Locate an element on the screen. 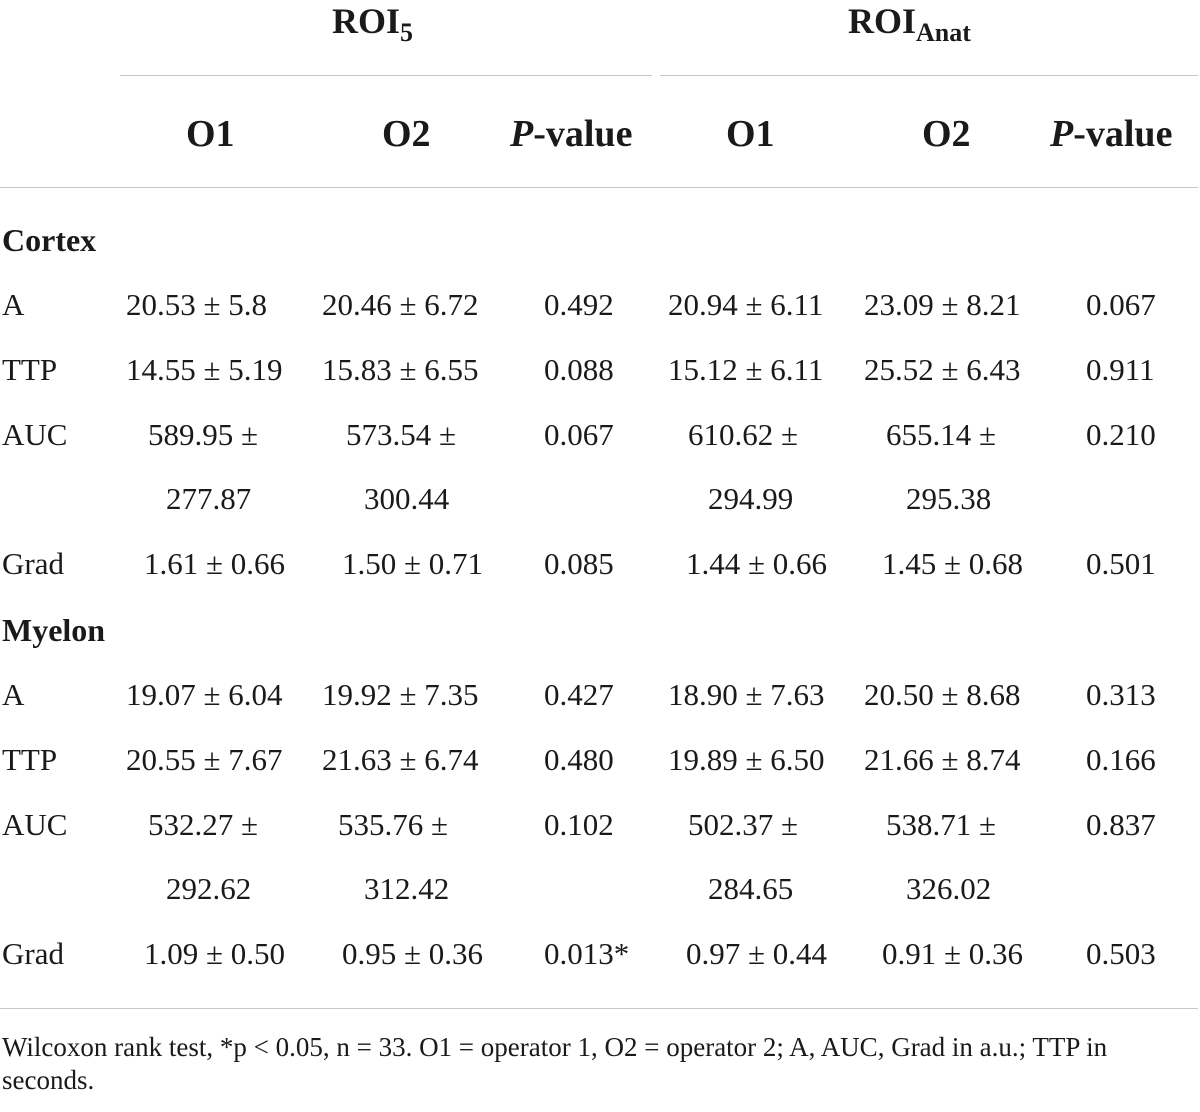 The height and width of the screenshot is (1112, 1200). cell-anat-p: 0.210 is located at coordinates (1121, 434).